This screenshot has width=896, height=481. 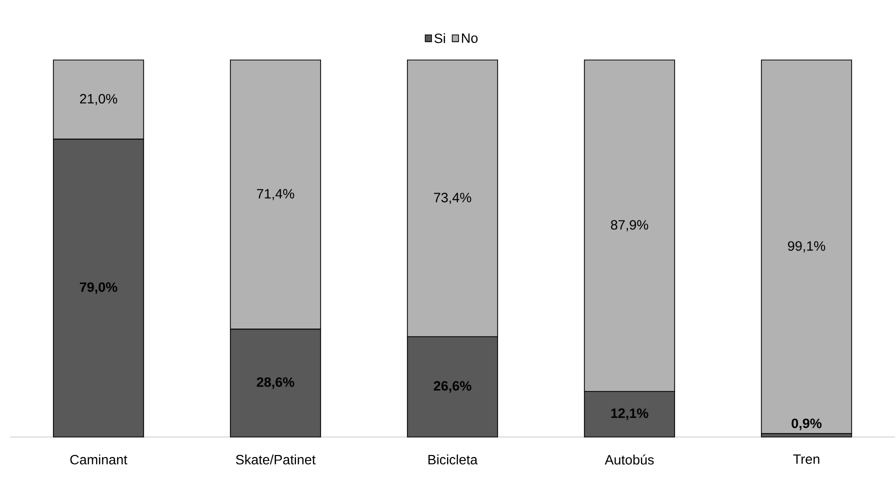 What do you see at coordinates (629, 414) in the screenshot?
I see `data-label: 12,1%` at bounding box center [629, 414].